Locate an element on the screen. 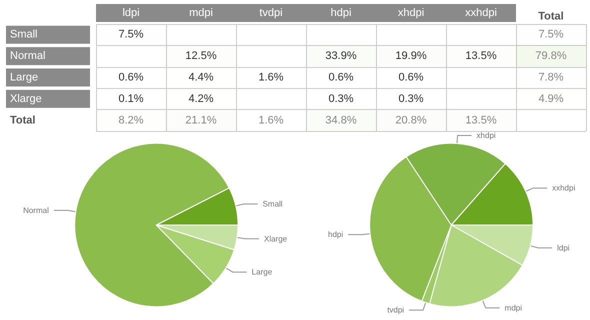  x-tick-label: hdpi is located at coordinates (341, 13).